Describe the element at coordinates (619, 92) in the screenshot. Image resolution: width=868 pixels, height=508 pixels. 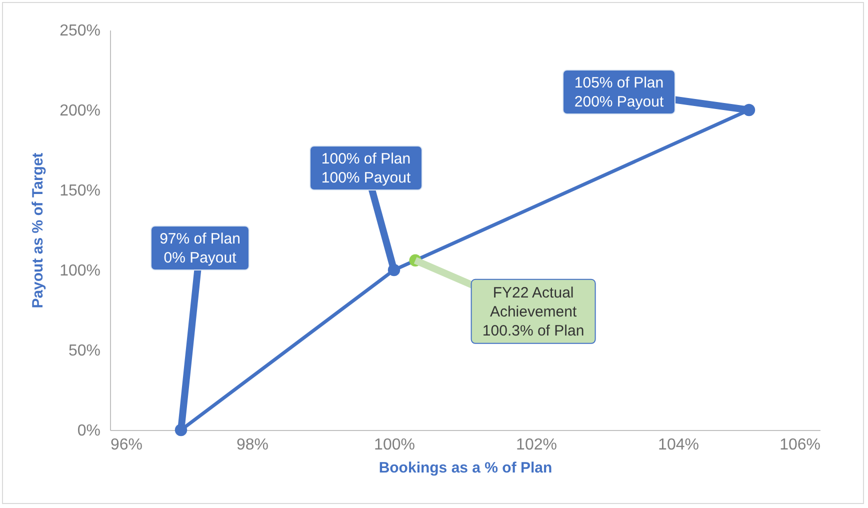
I see `annotation: 105% of Plan 200% Payout` at that location.